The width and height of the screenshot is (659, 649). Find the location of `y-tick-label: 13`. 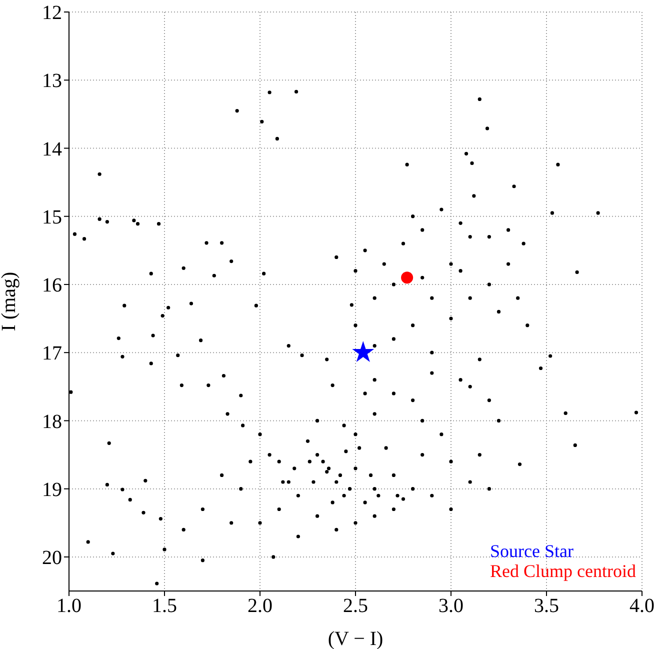

y-tick-label: 13 is located at coordinates (52, 81).